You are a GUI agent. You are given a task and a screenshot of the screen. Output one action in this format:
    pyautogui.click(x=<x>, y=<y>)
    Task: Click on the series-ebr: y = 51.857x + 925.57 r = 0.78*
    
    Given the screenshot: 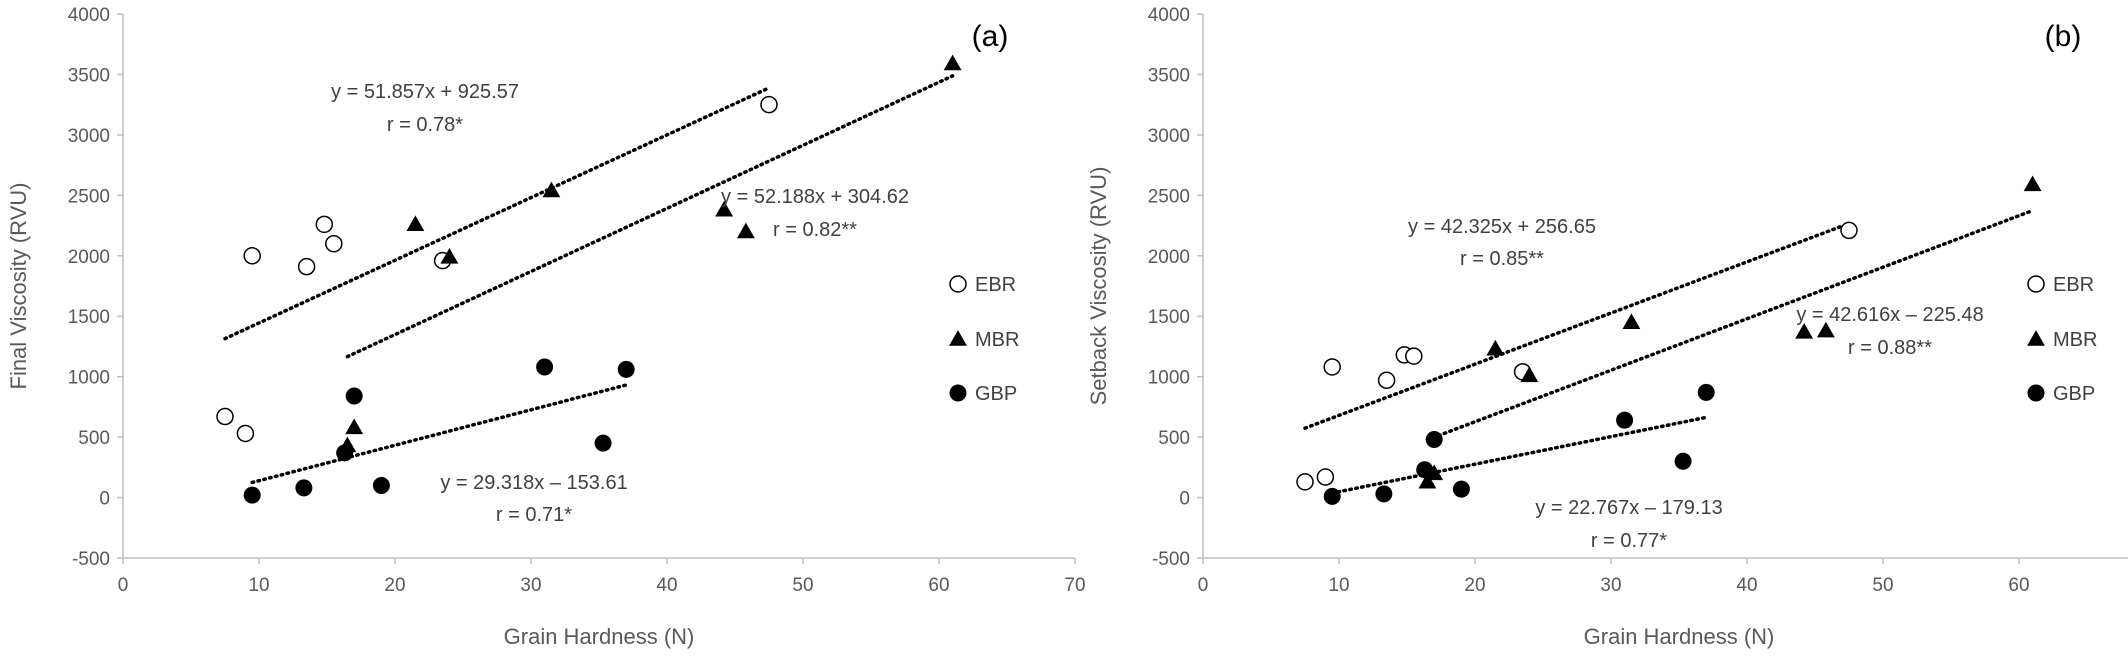 What is the action you would take?
    pyautogui.click(x=497, y=262)
    